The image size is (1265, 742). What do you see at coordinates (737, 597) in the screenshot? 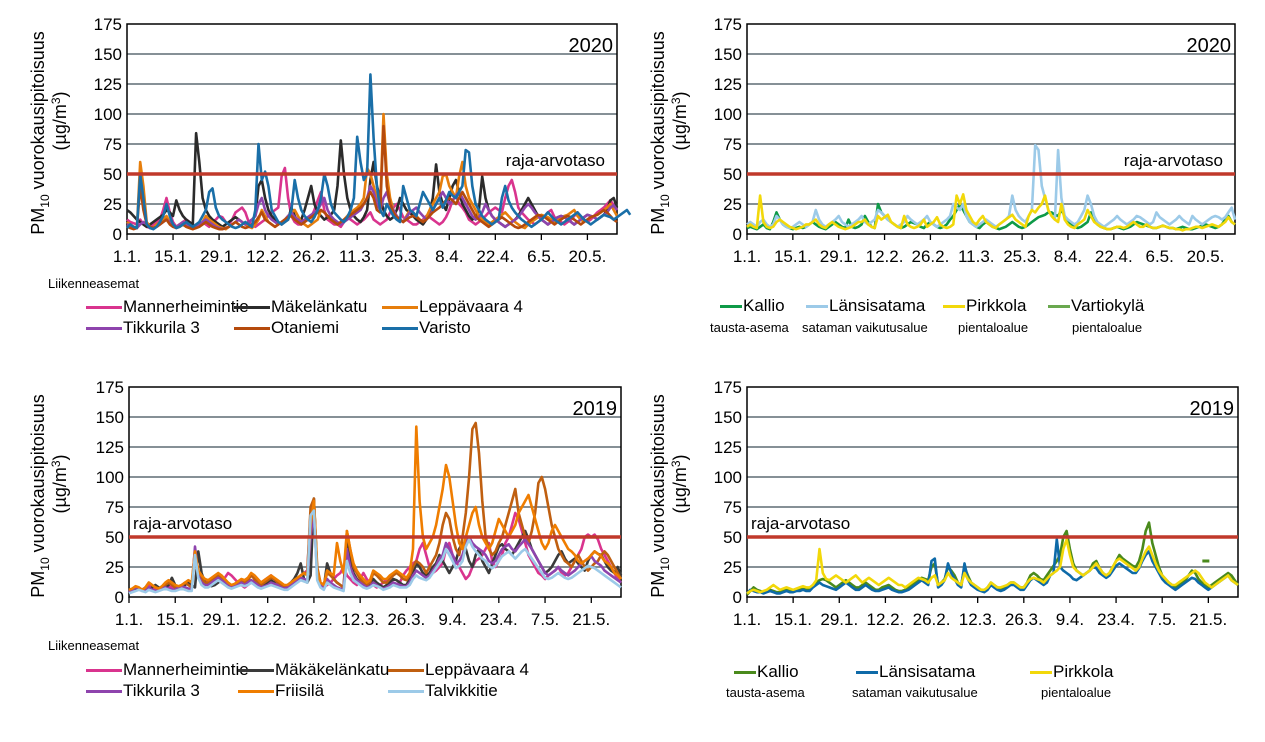
I see `y-tick-label: 0` at bounding box center [737, 597].